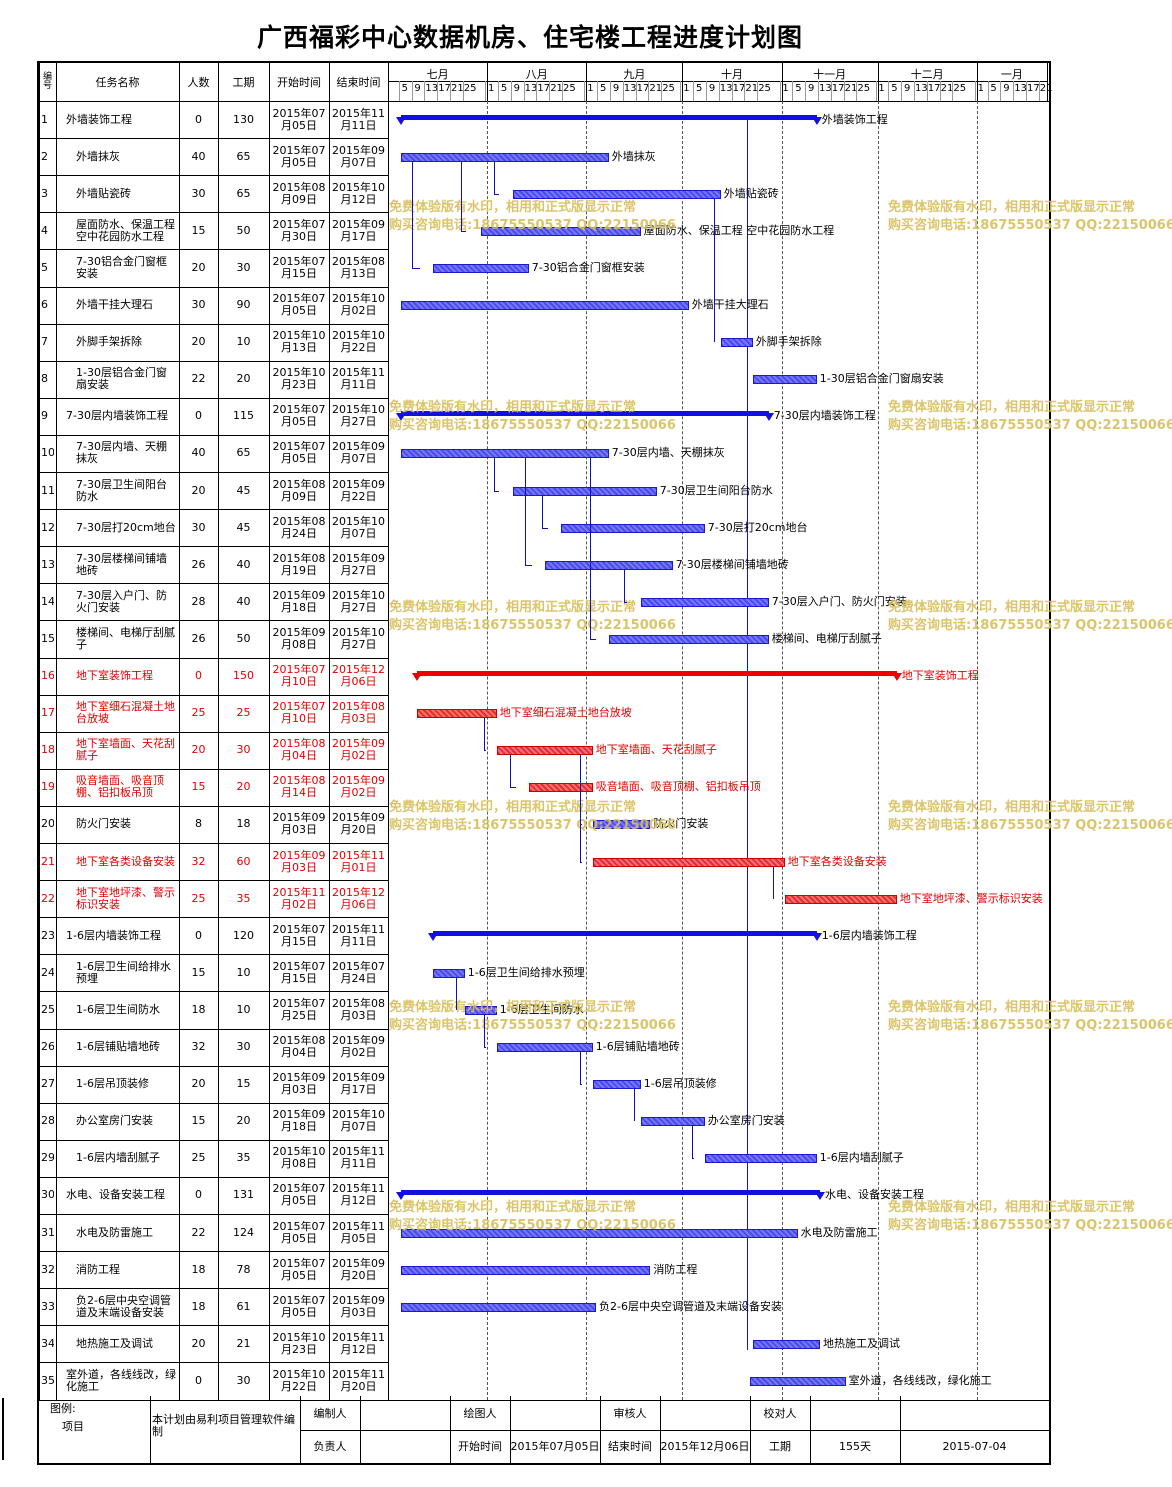 The height and width of the screenshot is (1487, 1172). Describe the element at coordinates (47, 1195) in the screenshot. I see `task-no-cell: 30` at that location.